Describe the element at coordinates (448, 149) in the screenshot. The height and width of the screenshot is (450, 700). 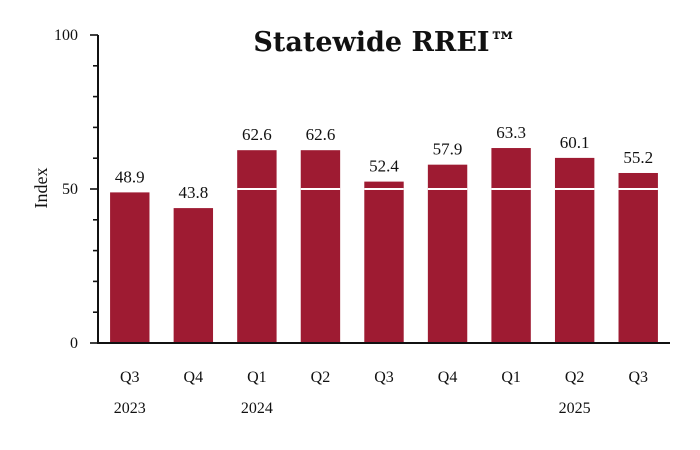
I see `data-label: 57.9` at that location.